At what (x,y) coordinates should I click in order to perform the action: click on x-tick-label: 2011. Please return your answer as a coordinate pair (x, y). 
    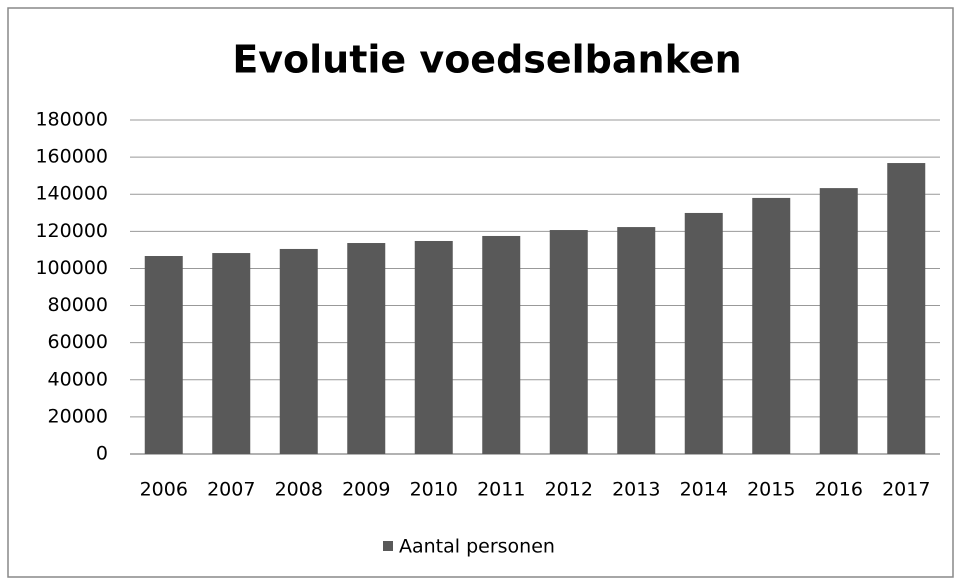
    Looking at the image, I should click on (501, 490).